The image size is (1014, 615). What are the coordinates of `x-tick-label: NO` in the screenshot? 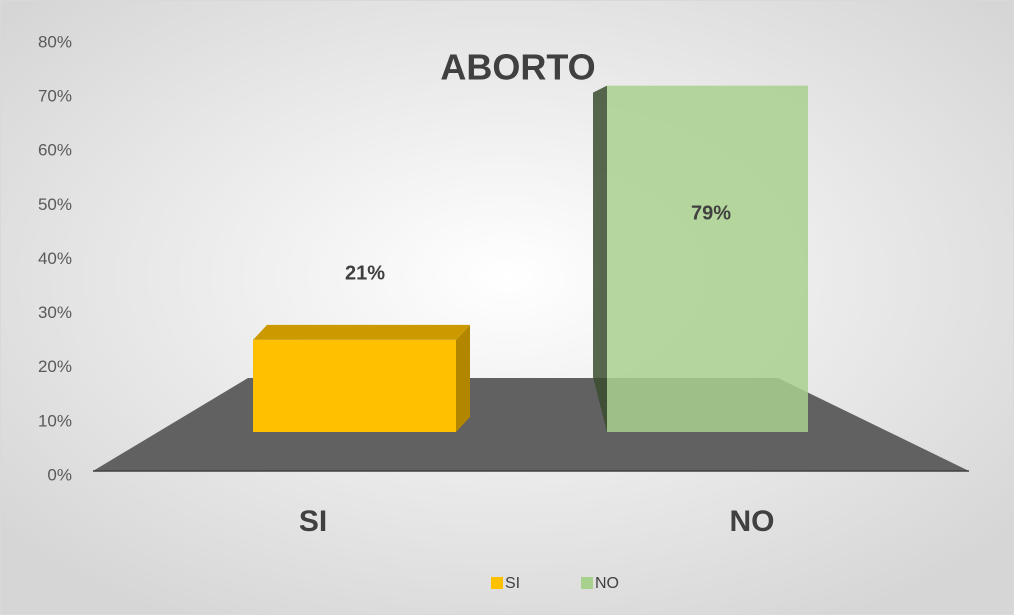 It's located at (752, 521).